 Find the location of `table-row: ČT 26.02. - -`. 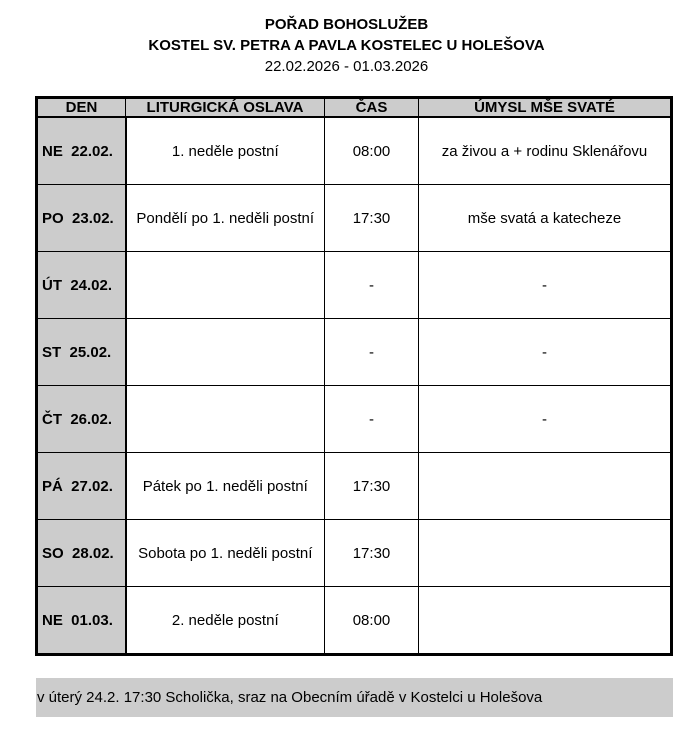

table-row: ČT 26.02. - - is located at coordinates (354, 419).